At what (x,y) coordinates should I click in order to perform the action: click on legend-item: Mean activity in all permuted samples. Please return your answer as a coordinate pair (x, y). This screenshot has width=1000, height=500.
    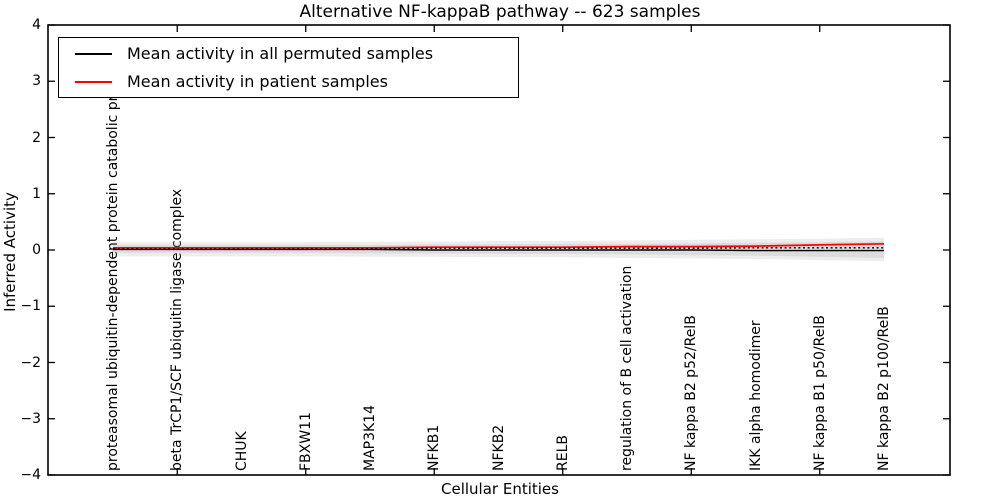
    Looking at the image, I should click on (288, 53).